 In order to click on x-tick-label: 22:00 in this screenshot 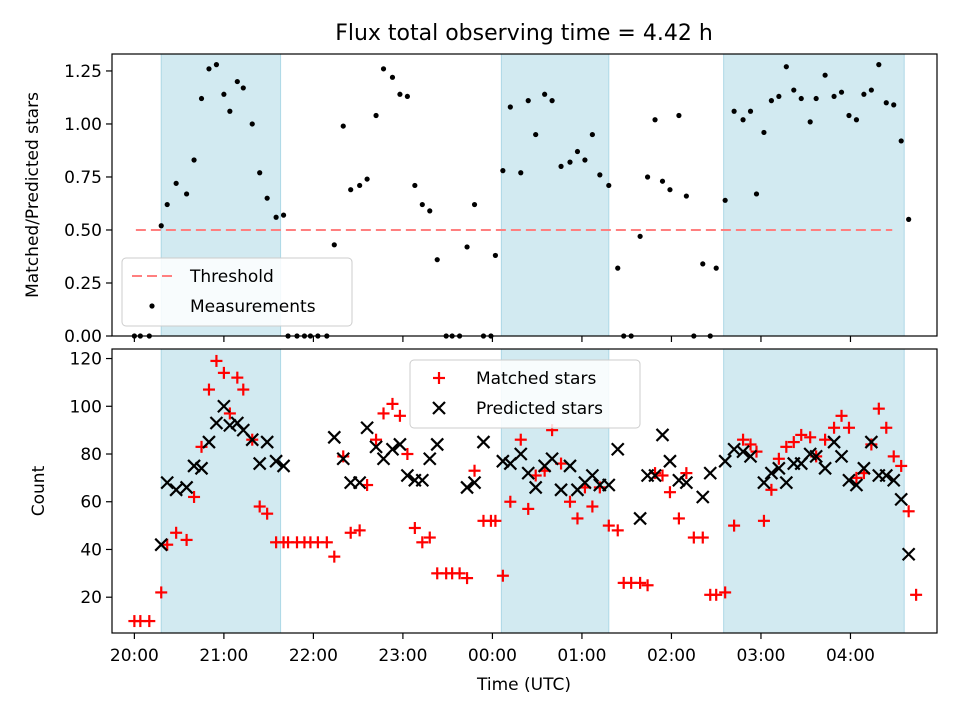, I will do `click(313, 656)`.